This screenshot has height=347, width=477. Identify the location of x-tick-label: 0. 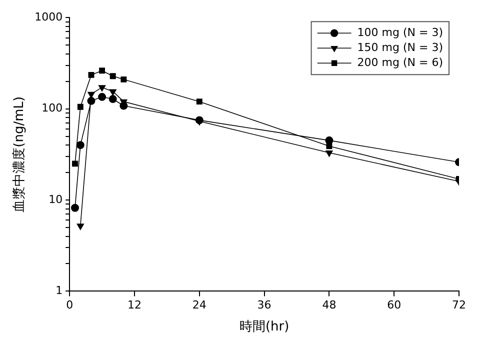
(70, 305).